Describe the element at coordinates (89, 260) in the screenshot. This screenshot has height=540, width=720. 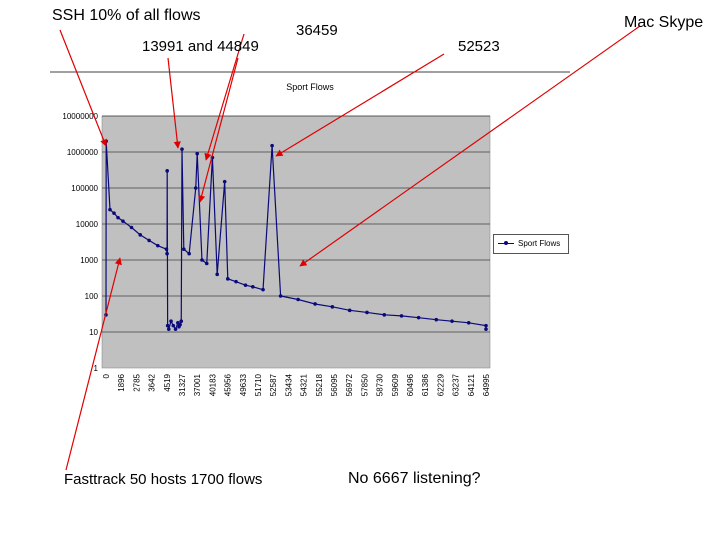
I see `y-tick-label: 1000` at that location.